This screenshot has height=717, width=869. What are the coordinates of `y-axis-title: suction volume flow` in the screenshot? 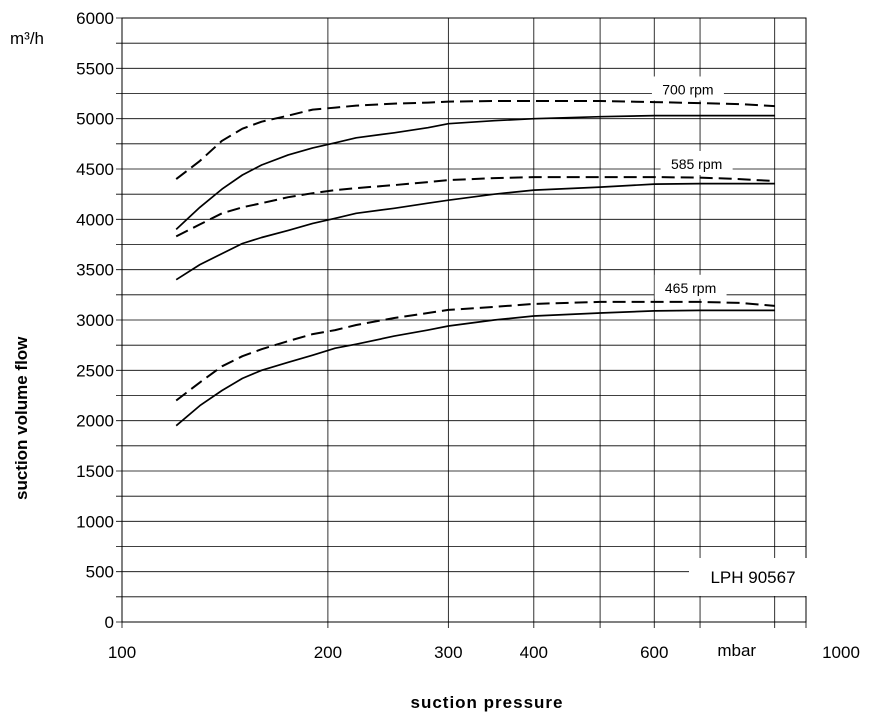 It's located at (21, 418).